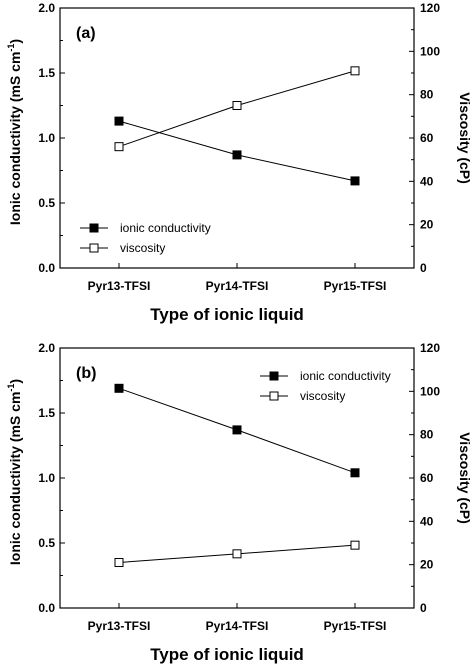  What do you see at coordinates (86, 33) in the screenshot?
I see `panel-label: (a)` at bounding box center [86, 33].